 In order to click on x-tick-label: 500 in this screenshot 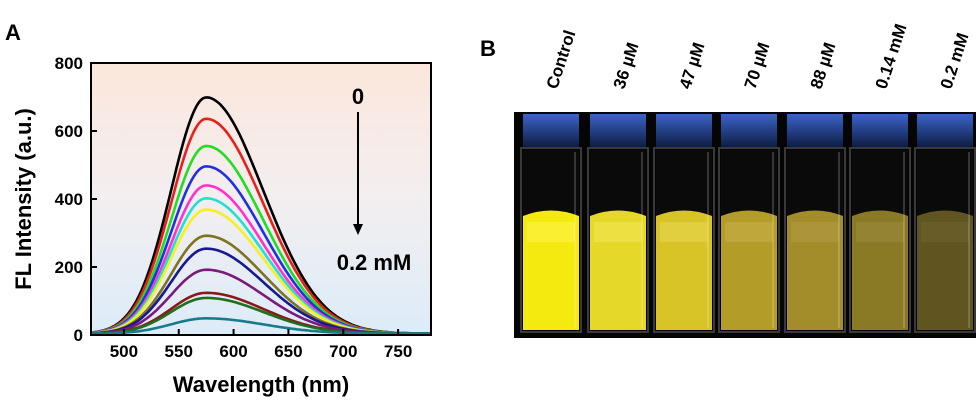, I will do `click(124, 351)`.